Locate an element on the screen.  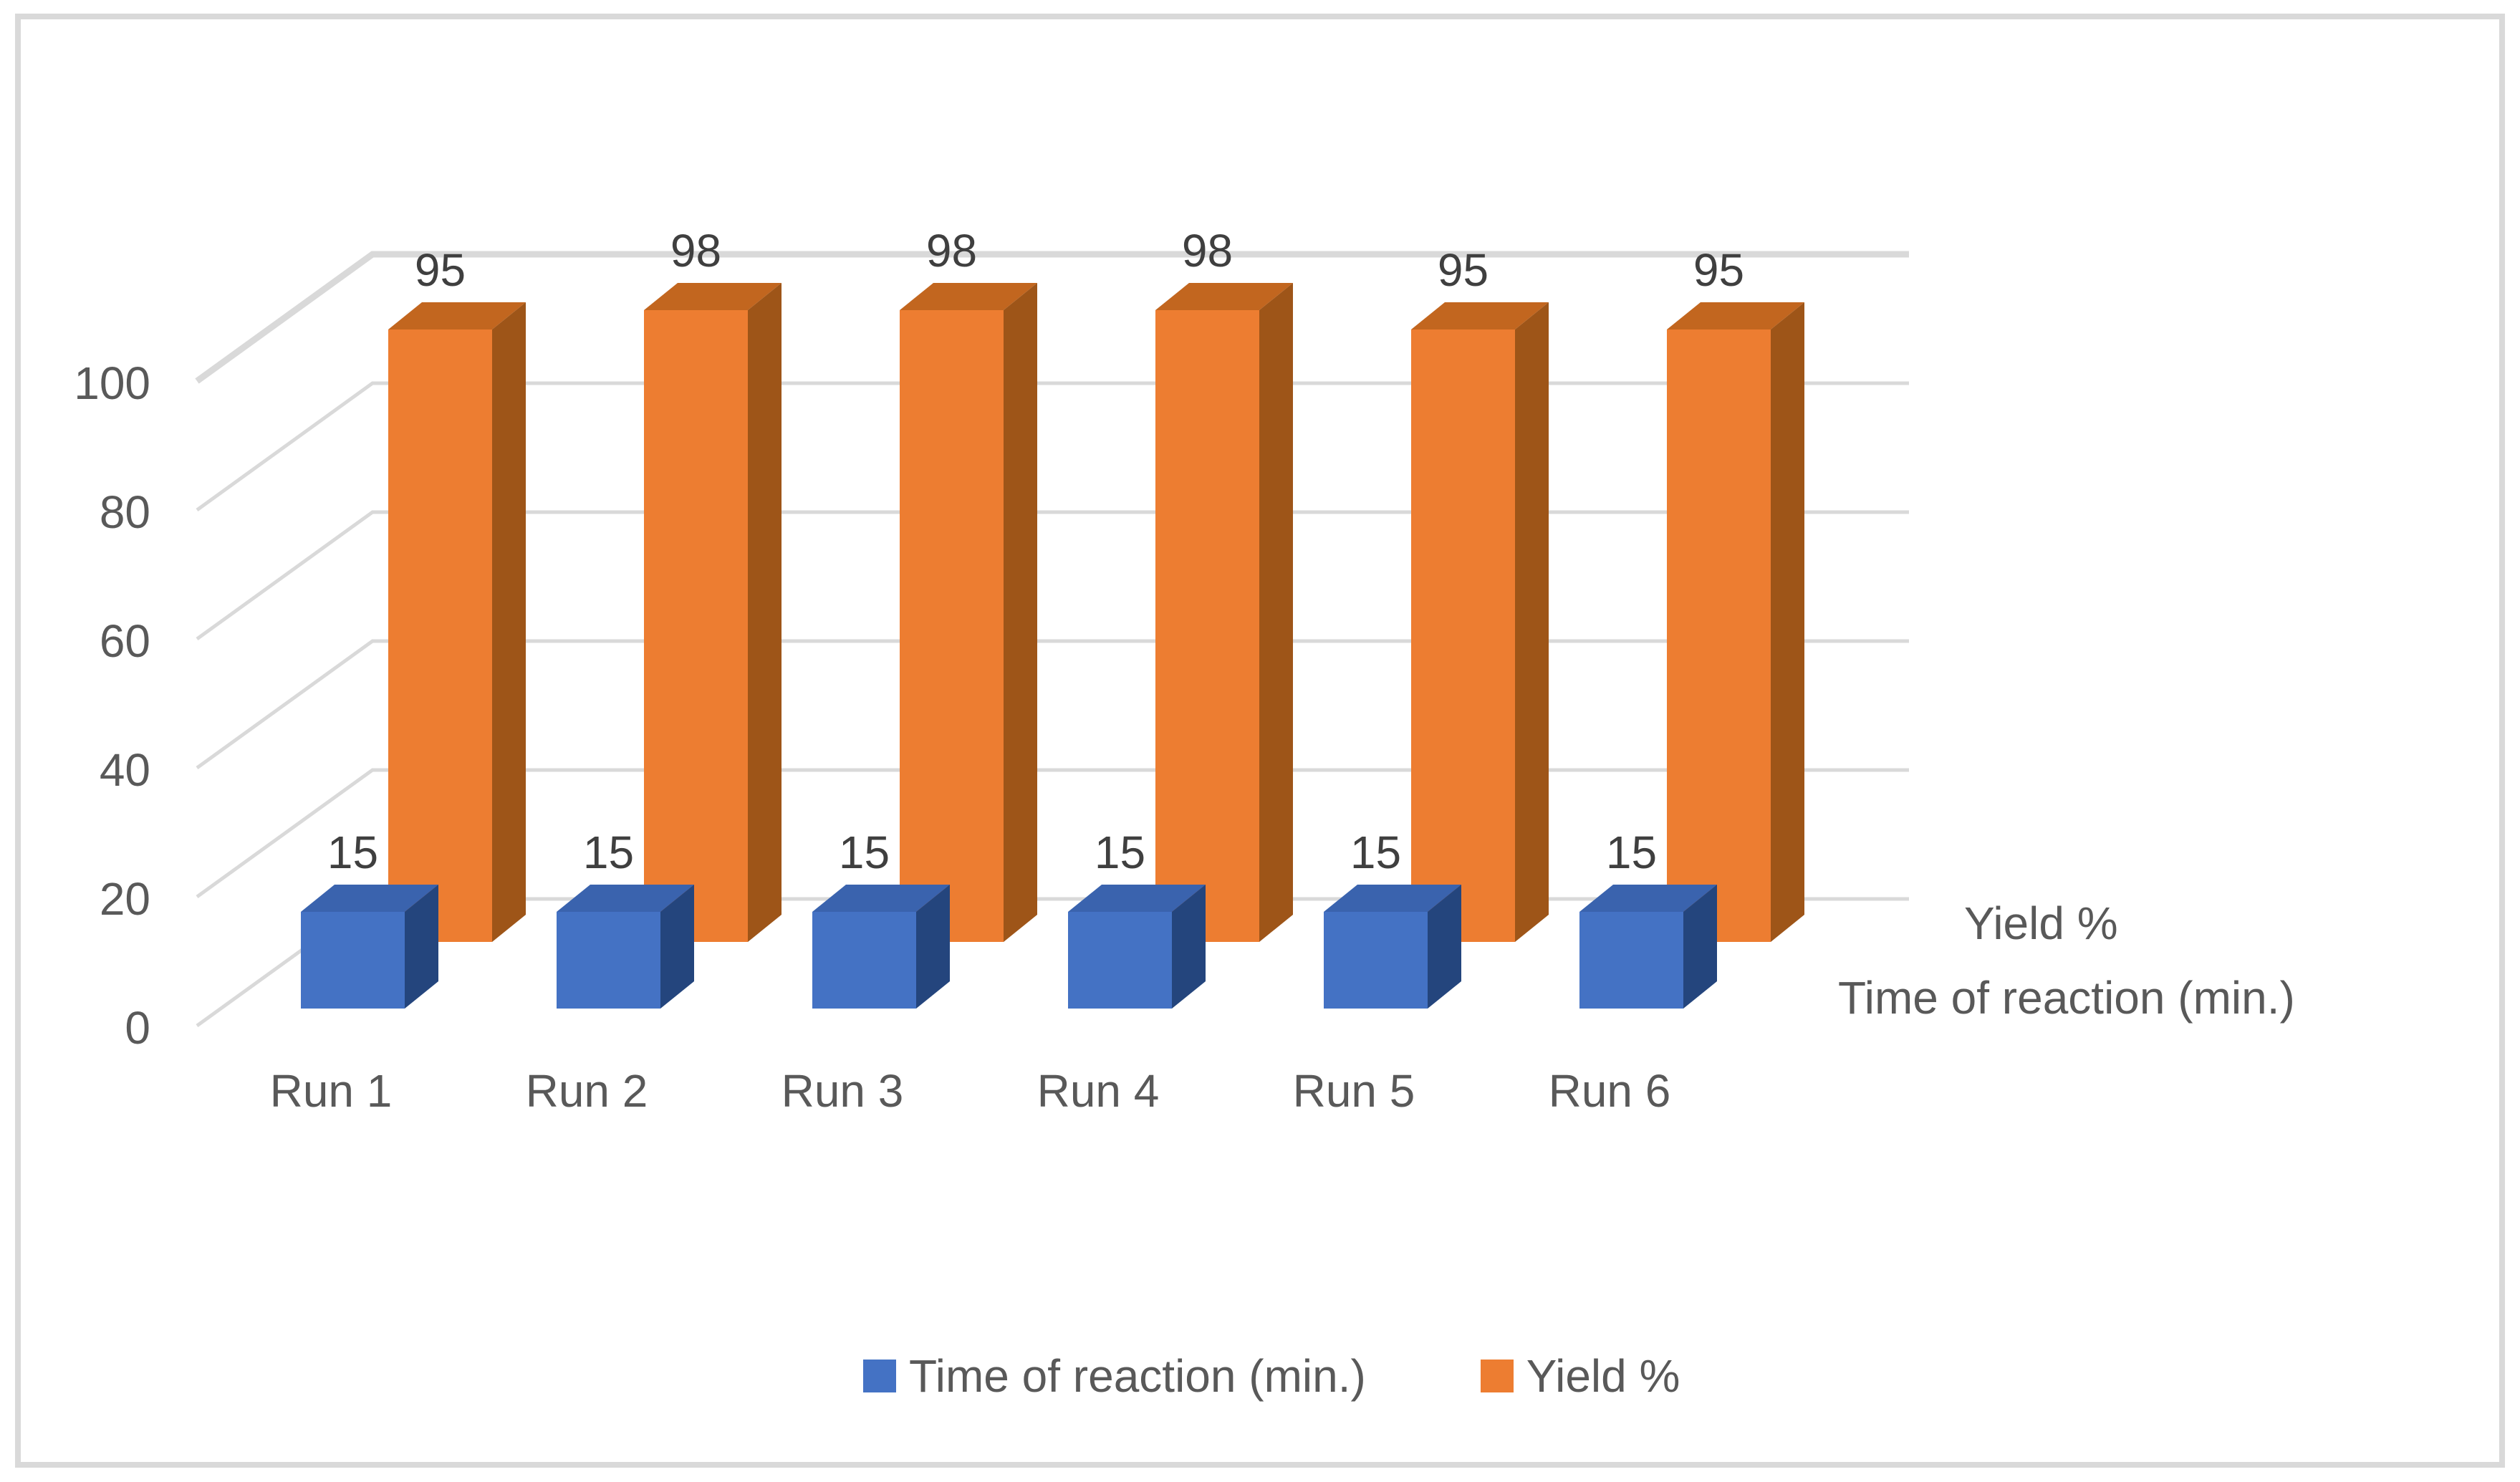
bar-front-5-side-face is located at coordinates (1700, 947).